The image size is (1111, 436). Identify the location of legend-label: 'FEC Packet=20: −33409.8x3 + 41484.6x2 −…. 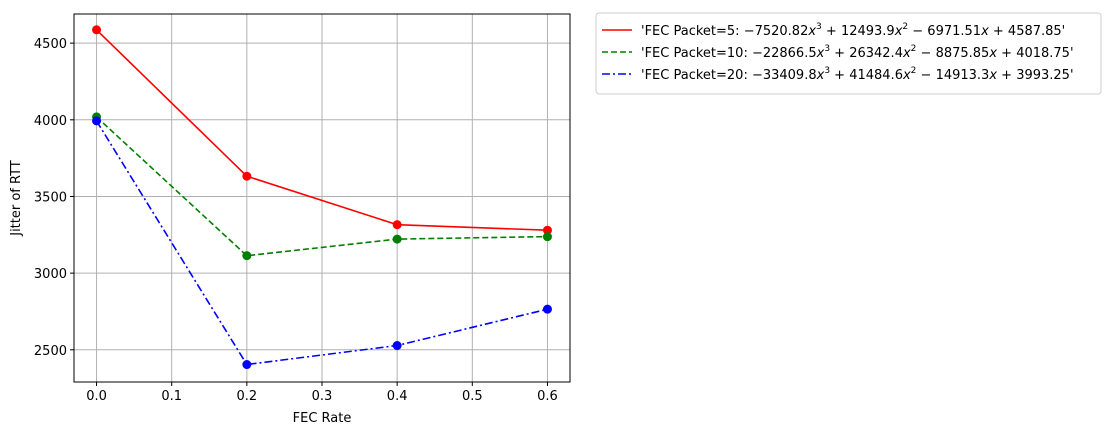
(857, 74).